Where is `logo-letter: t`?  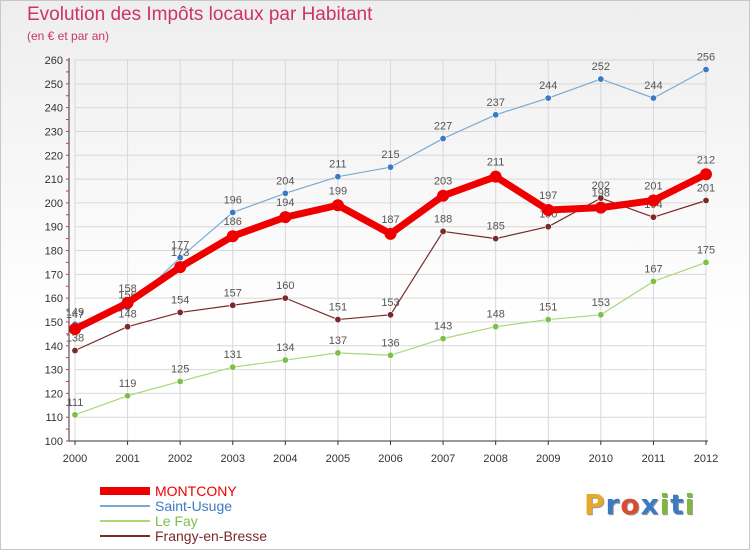
logo-letter: t is located at coordinates (677, 504).